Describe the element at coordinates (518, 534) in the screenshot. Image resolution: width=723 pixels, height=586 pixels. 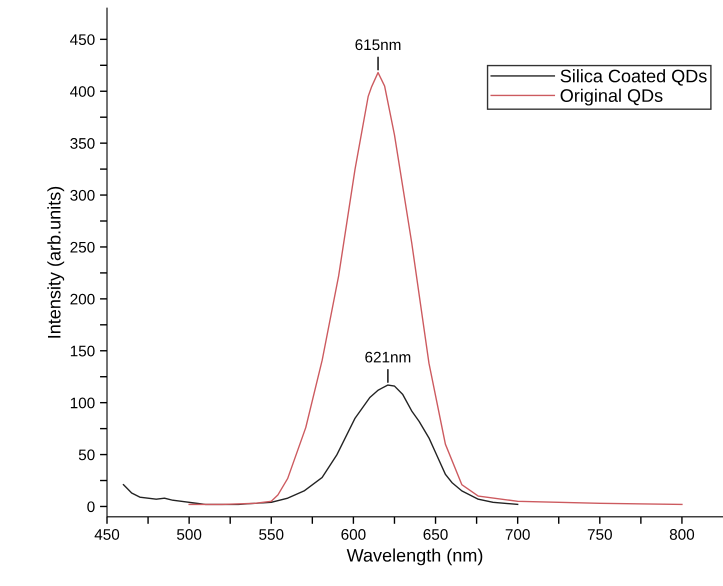
I see `x-tick-label: 700` at that location.